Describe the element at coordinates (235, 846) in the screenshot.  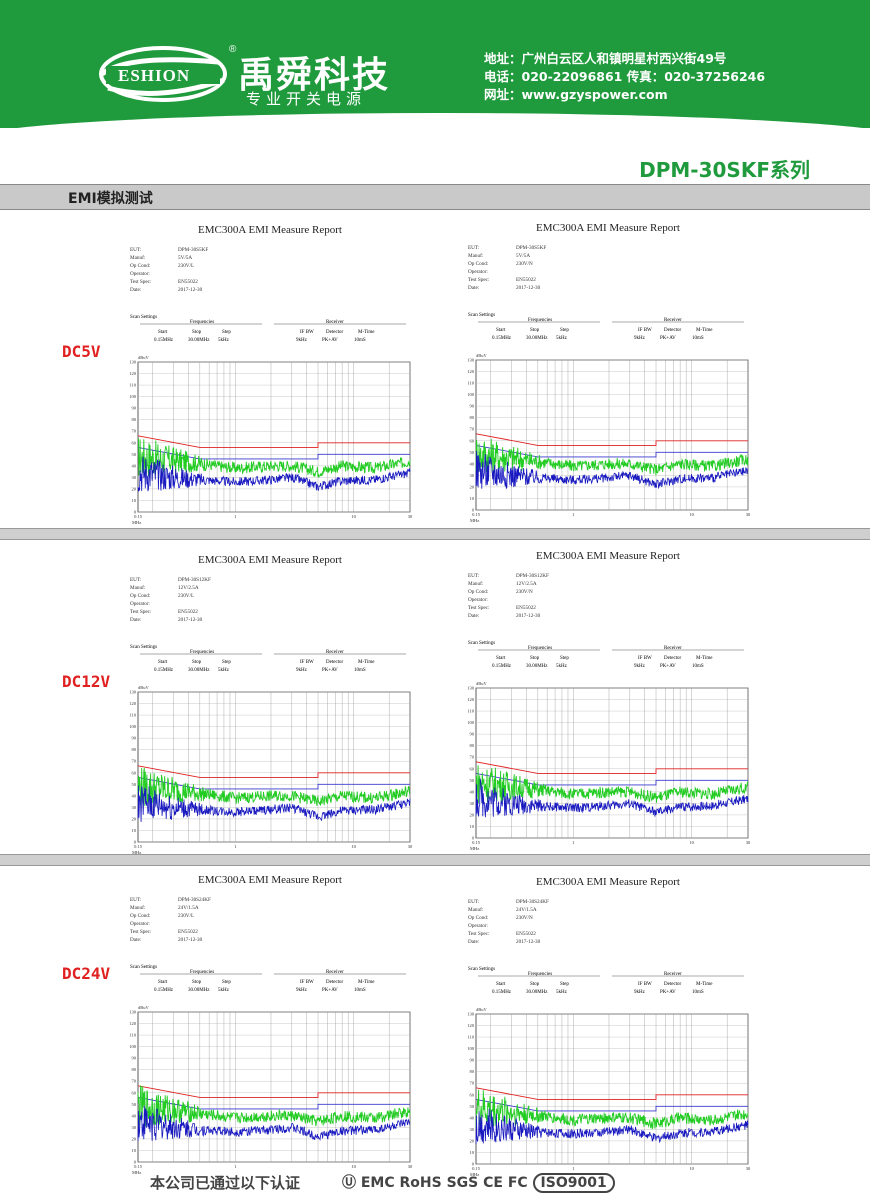
I see `x-tick-label: 1` at that location.